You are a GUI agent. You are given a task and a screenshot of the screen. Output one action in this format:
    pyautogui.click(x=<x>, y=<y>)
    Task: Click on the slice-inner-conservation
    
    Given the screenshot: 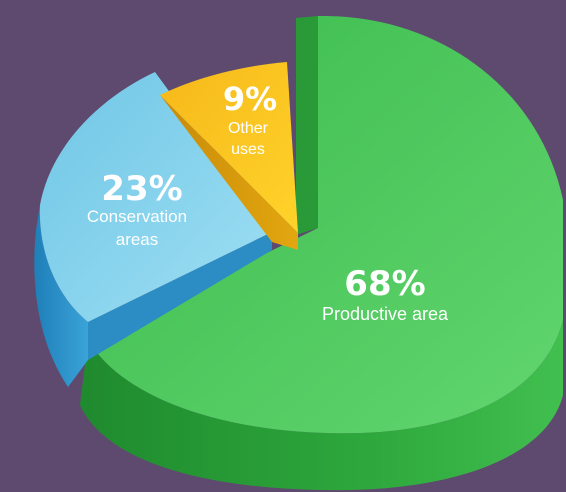 What is the action you would take?
    pyautogui.click(x=180, y=296)
    